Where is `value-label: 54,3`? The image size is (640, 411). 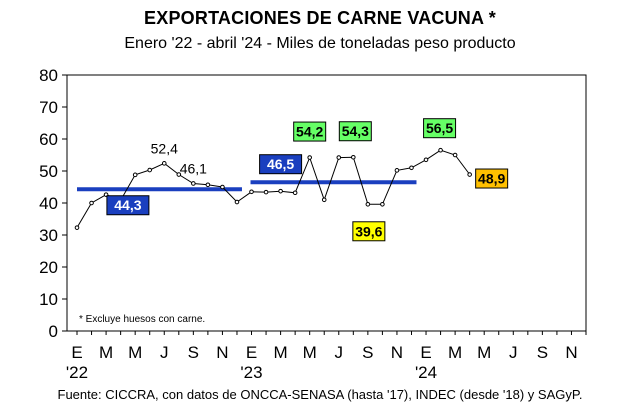 value-label: 54,3 is located at coordinates (355, 131).